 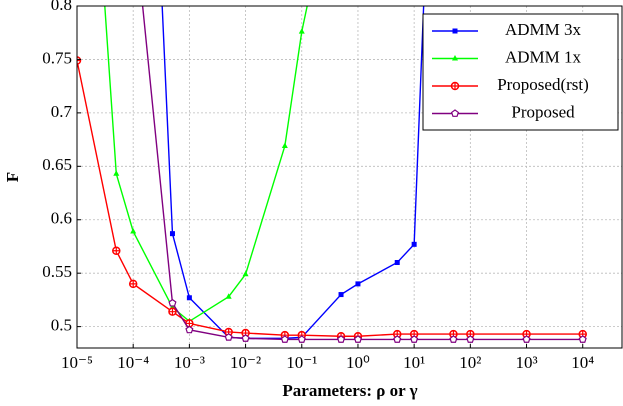 I want to click on y-tick-label: 0.8, so click(x=61, y=7).